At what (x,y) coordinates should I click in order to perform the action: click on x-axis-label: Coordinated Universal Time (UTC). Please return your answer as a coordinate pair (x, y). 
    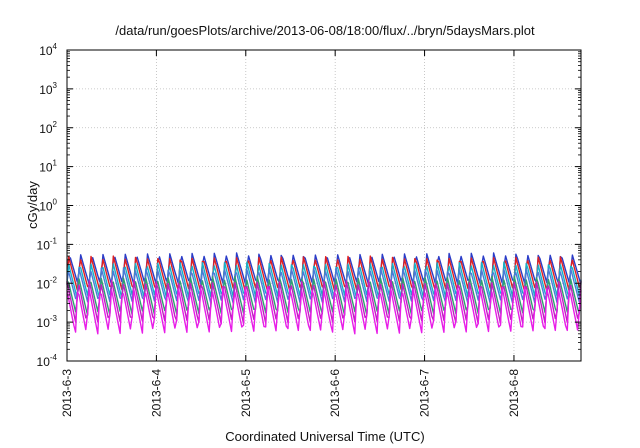
    Looking at the image, I should click on (324, 436).